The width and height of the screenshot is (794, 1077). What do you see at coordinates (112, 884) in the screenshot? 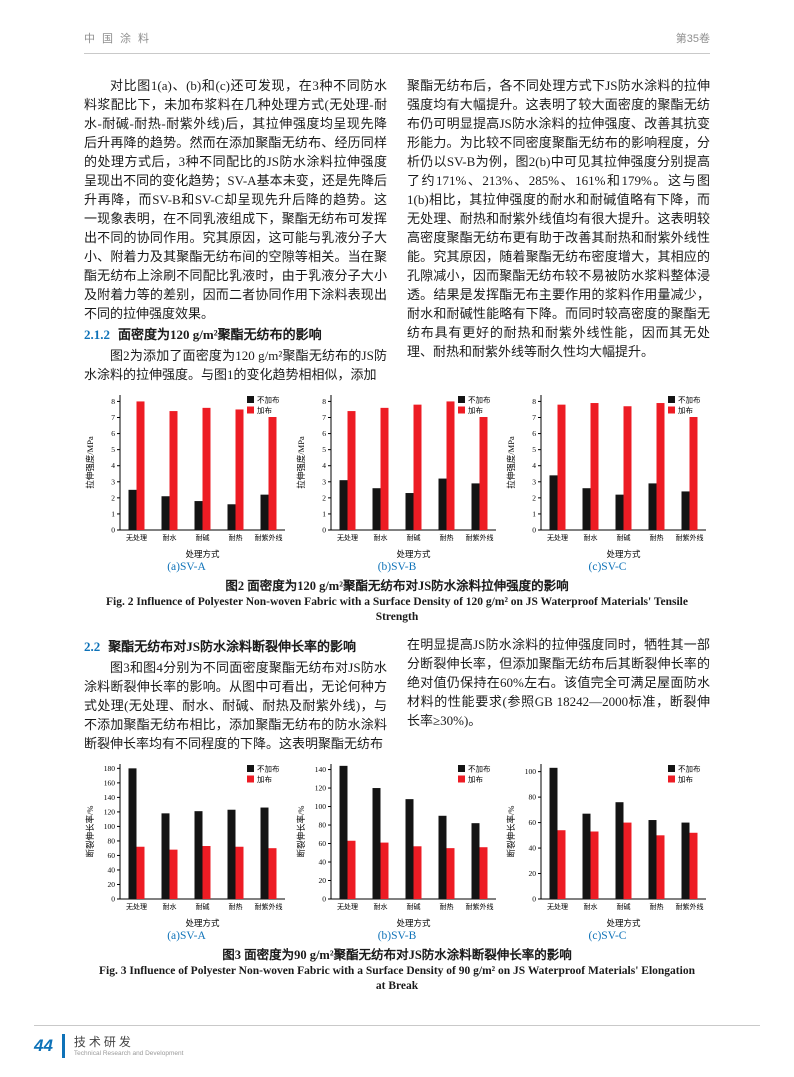
I see `svg-text: 20` at bounding box center [112, 884].